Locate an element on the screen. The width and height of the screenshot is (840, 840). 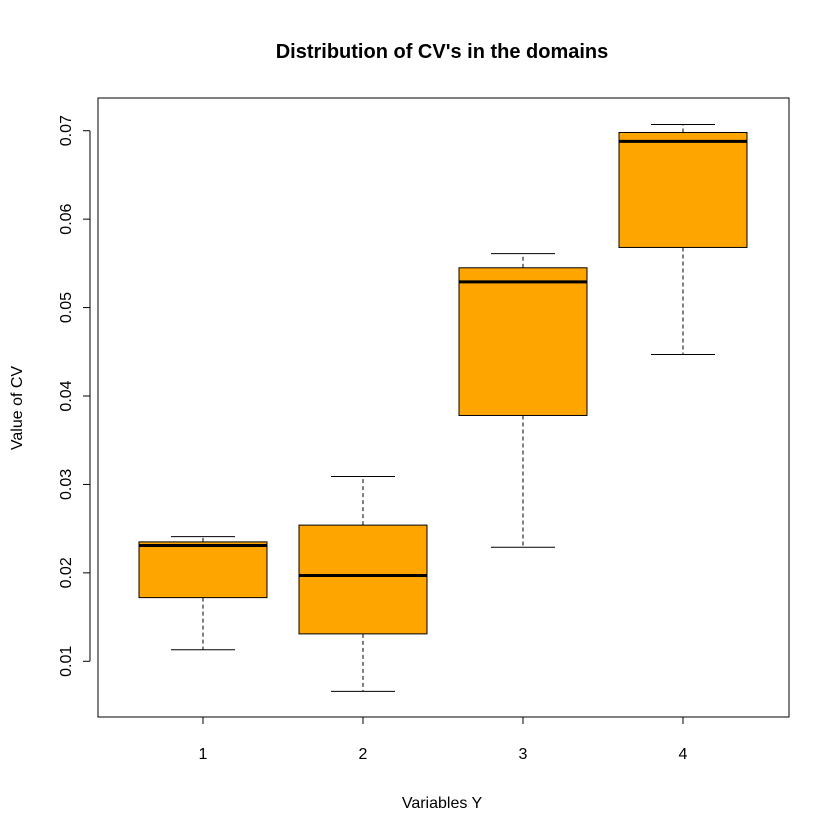
x-axis-label: Variables Y is located at coordinates (442, 803).